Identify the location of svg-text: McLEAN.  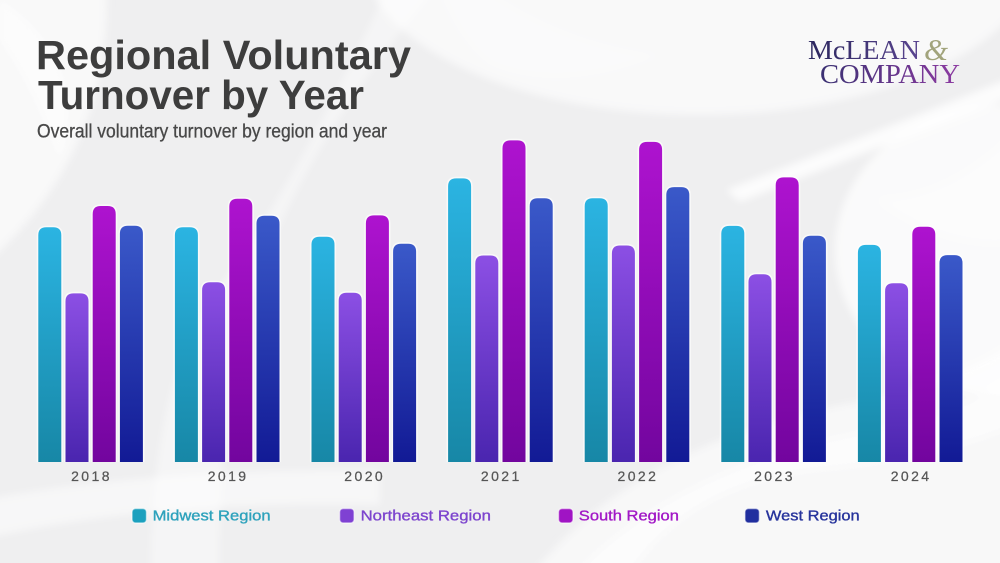
(864, 49).